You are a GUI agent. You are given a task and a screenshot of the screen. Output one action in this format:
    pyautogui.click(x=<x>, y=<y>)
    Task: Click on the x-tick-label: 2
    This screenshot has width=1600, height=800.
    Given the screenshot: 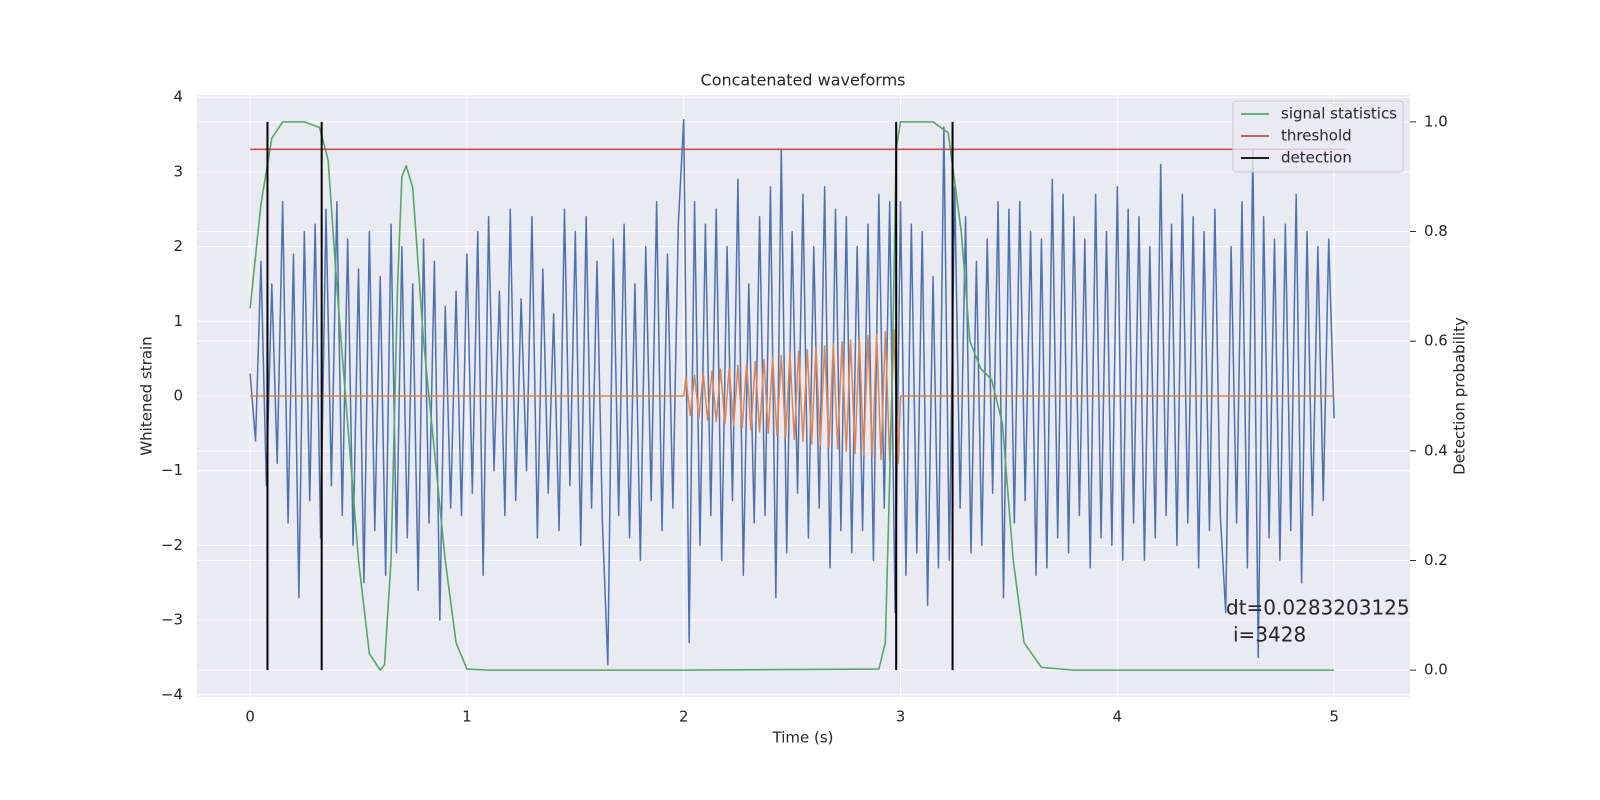 What is the action you would take?
    pyautogui.click(x=684, y=717)
    